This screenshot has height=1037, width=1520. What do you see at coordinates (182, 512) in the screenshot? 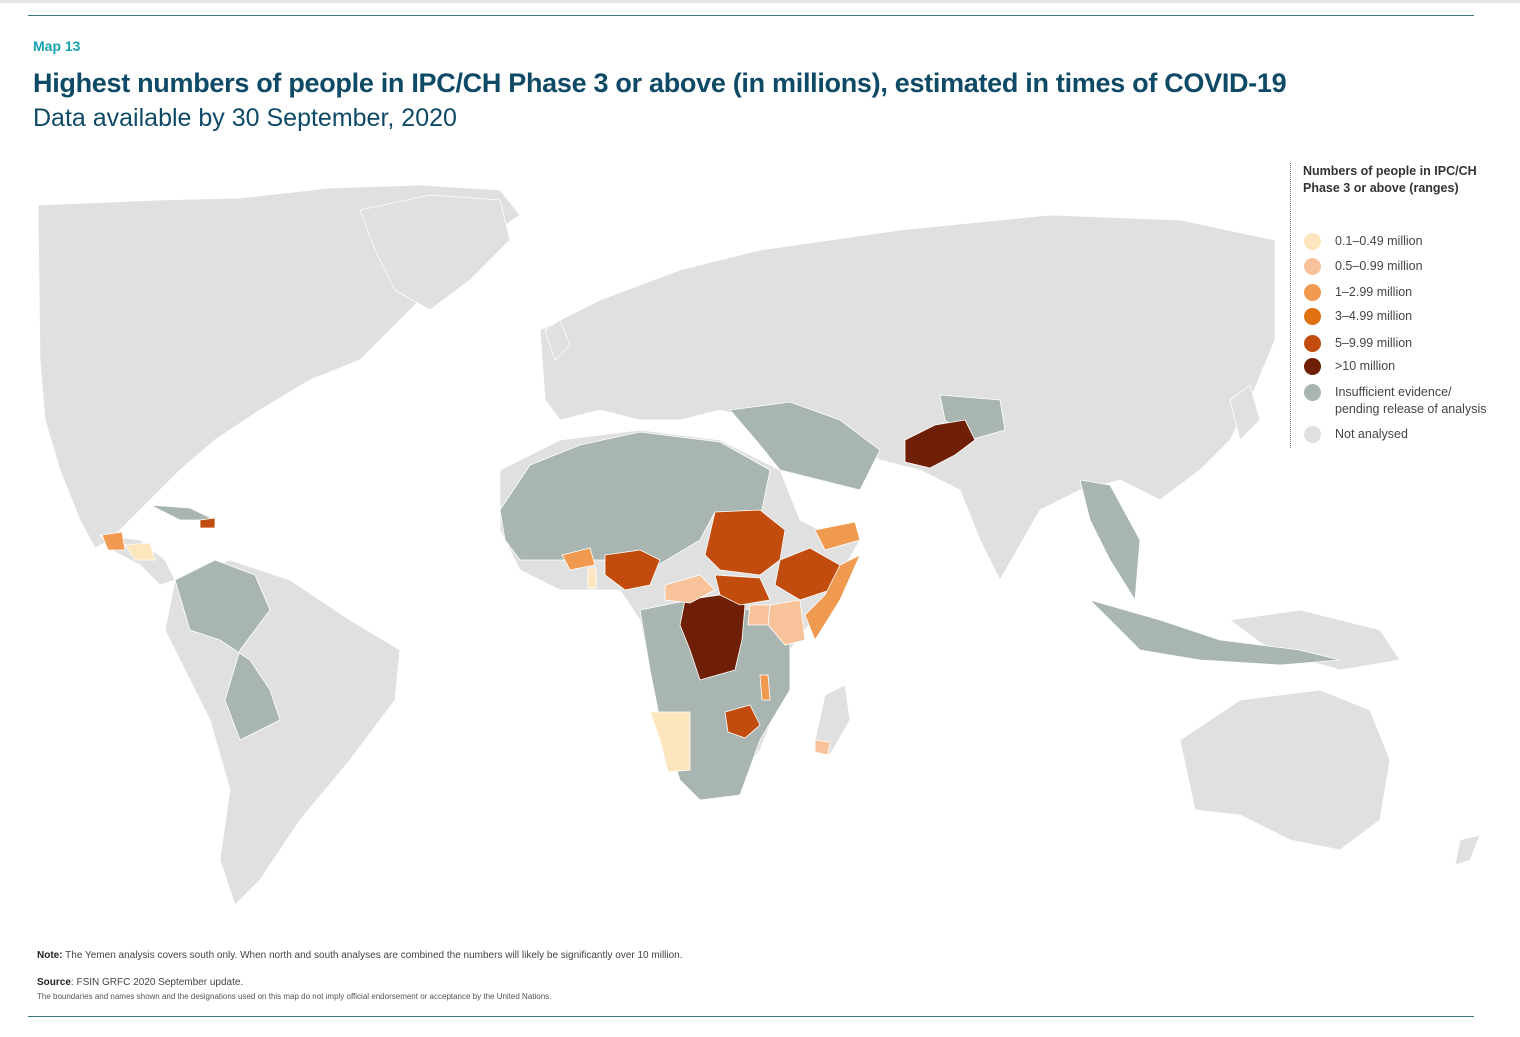
I see `caribbean-insufficient` at bounding box center [182, 512].